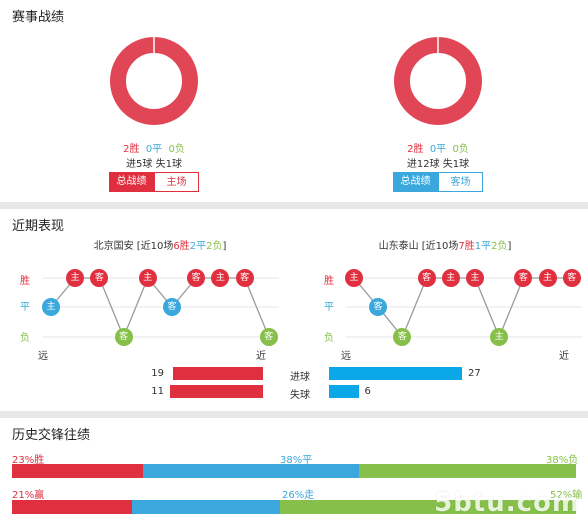 The width and height of the screenshot is (588, 522). What do you see at coordinates (398, 246) in the screenshot?
I see `right-team-name: 山东泰山` at bounding box center [398, 246].